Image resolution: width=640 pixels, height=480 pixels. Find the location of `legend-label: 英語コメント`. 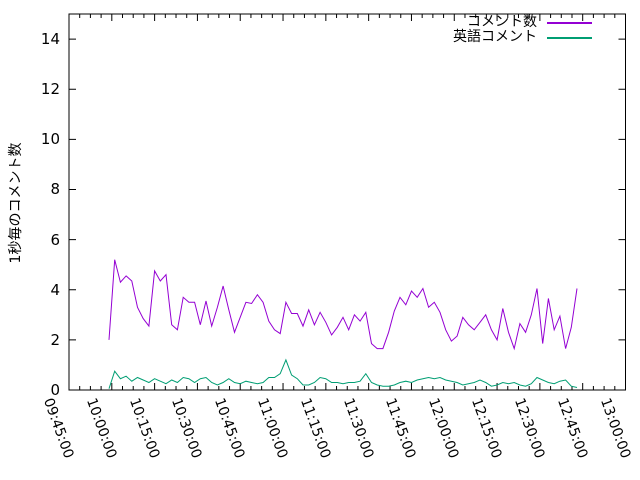

legend-label: 英語コメント is located at coordinates (495, 37).